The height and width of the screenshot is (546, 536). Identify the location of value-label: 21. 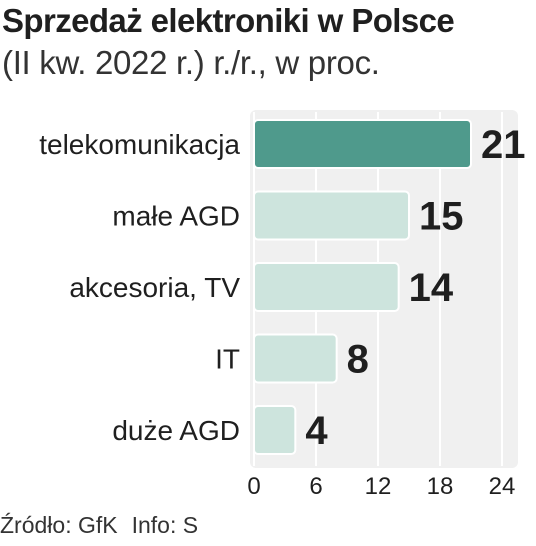
(503, 145).